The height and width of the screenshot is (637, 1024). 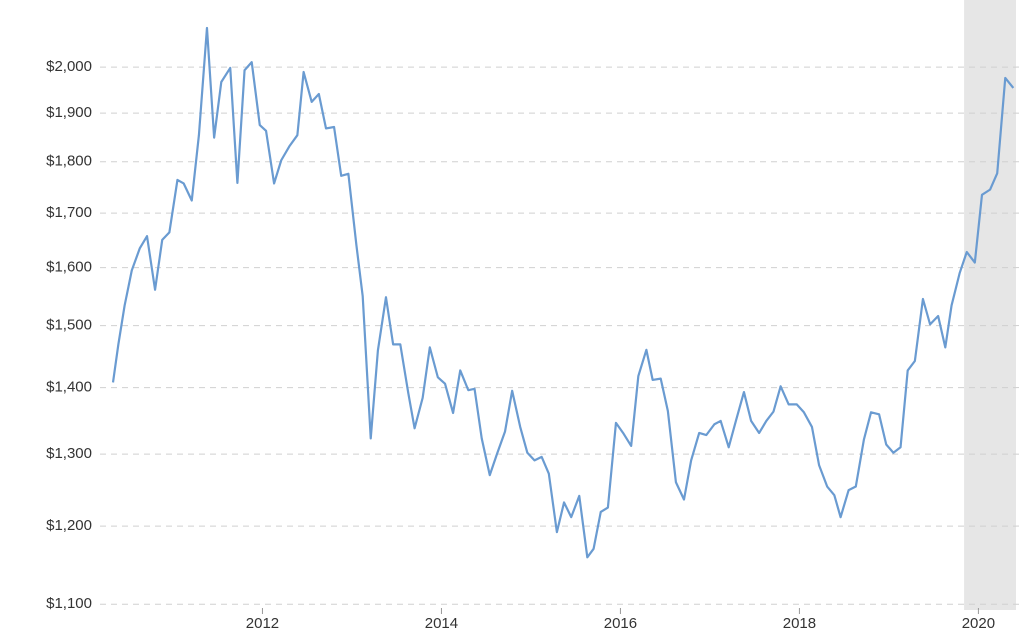 What do you see at coordinates (69, 453) in the screenshot?
I see `y-tick-label: $1,300` at bounding box center [69, 453].